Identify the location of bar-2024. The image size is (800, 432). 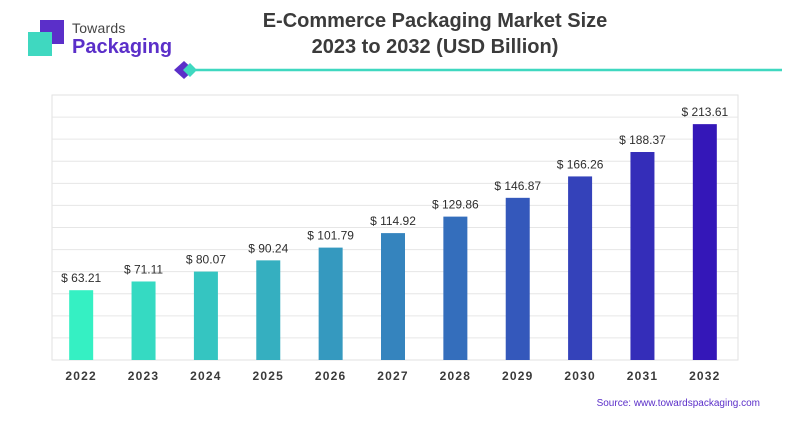
(205, 315).